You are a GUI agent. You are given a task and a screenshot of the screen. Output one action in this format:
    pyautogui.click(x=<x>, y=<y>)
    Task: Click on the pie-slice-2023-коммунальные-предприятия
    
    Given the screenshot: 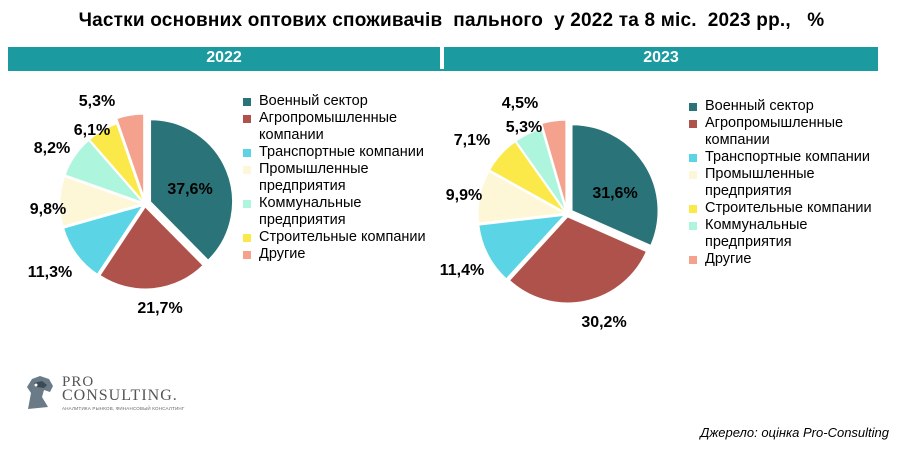 What is the action you would take?
    pyautogui.click(x=541, y=170)
    